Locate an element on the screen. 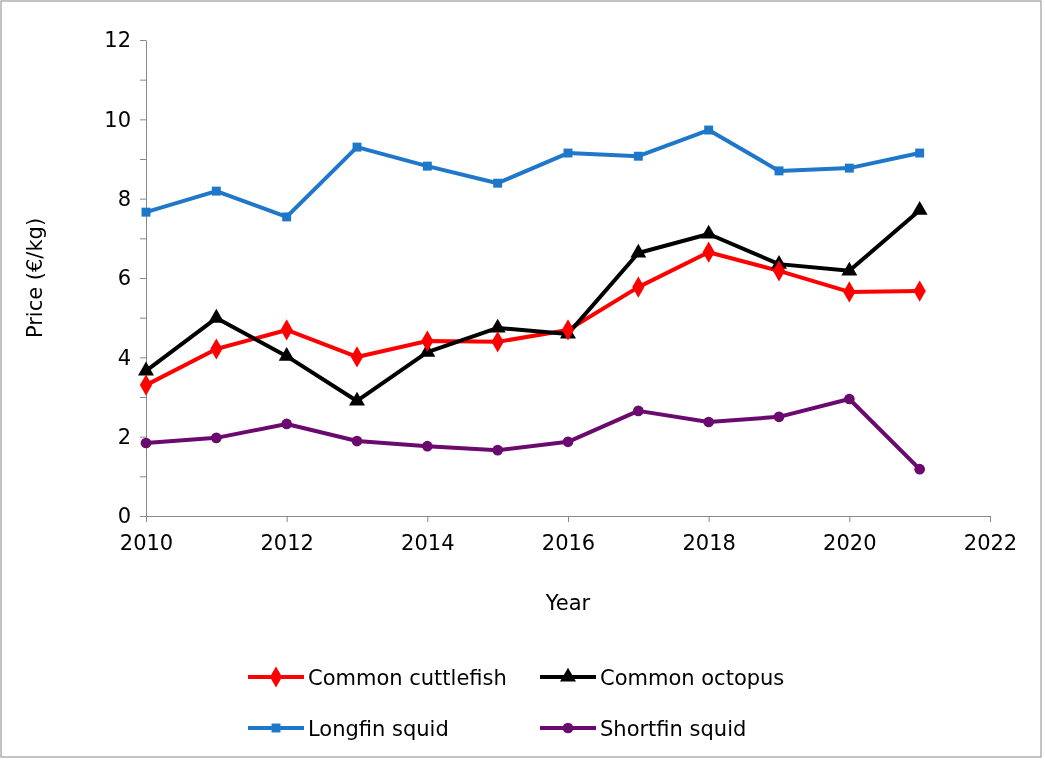 The image size is (1045, 760). x-tick-label: 2012 is located at coordinates (287, 543).